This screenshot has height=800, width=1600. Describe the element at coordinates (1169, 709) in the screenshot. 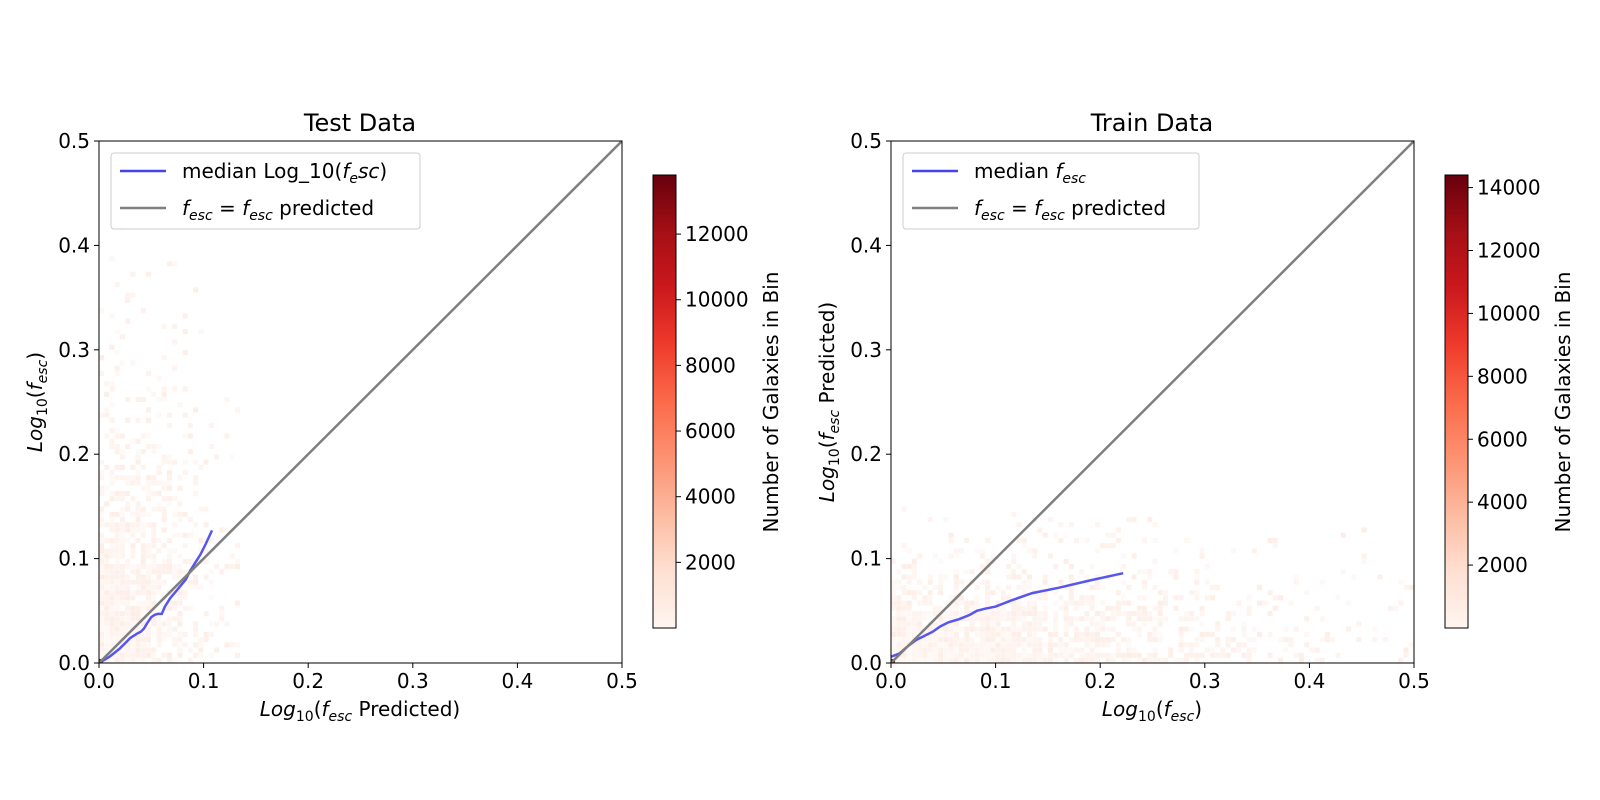

I see `x-label-f: f` at that location.